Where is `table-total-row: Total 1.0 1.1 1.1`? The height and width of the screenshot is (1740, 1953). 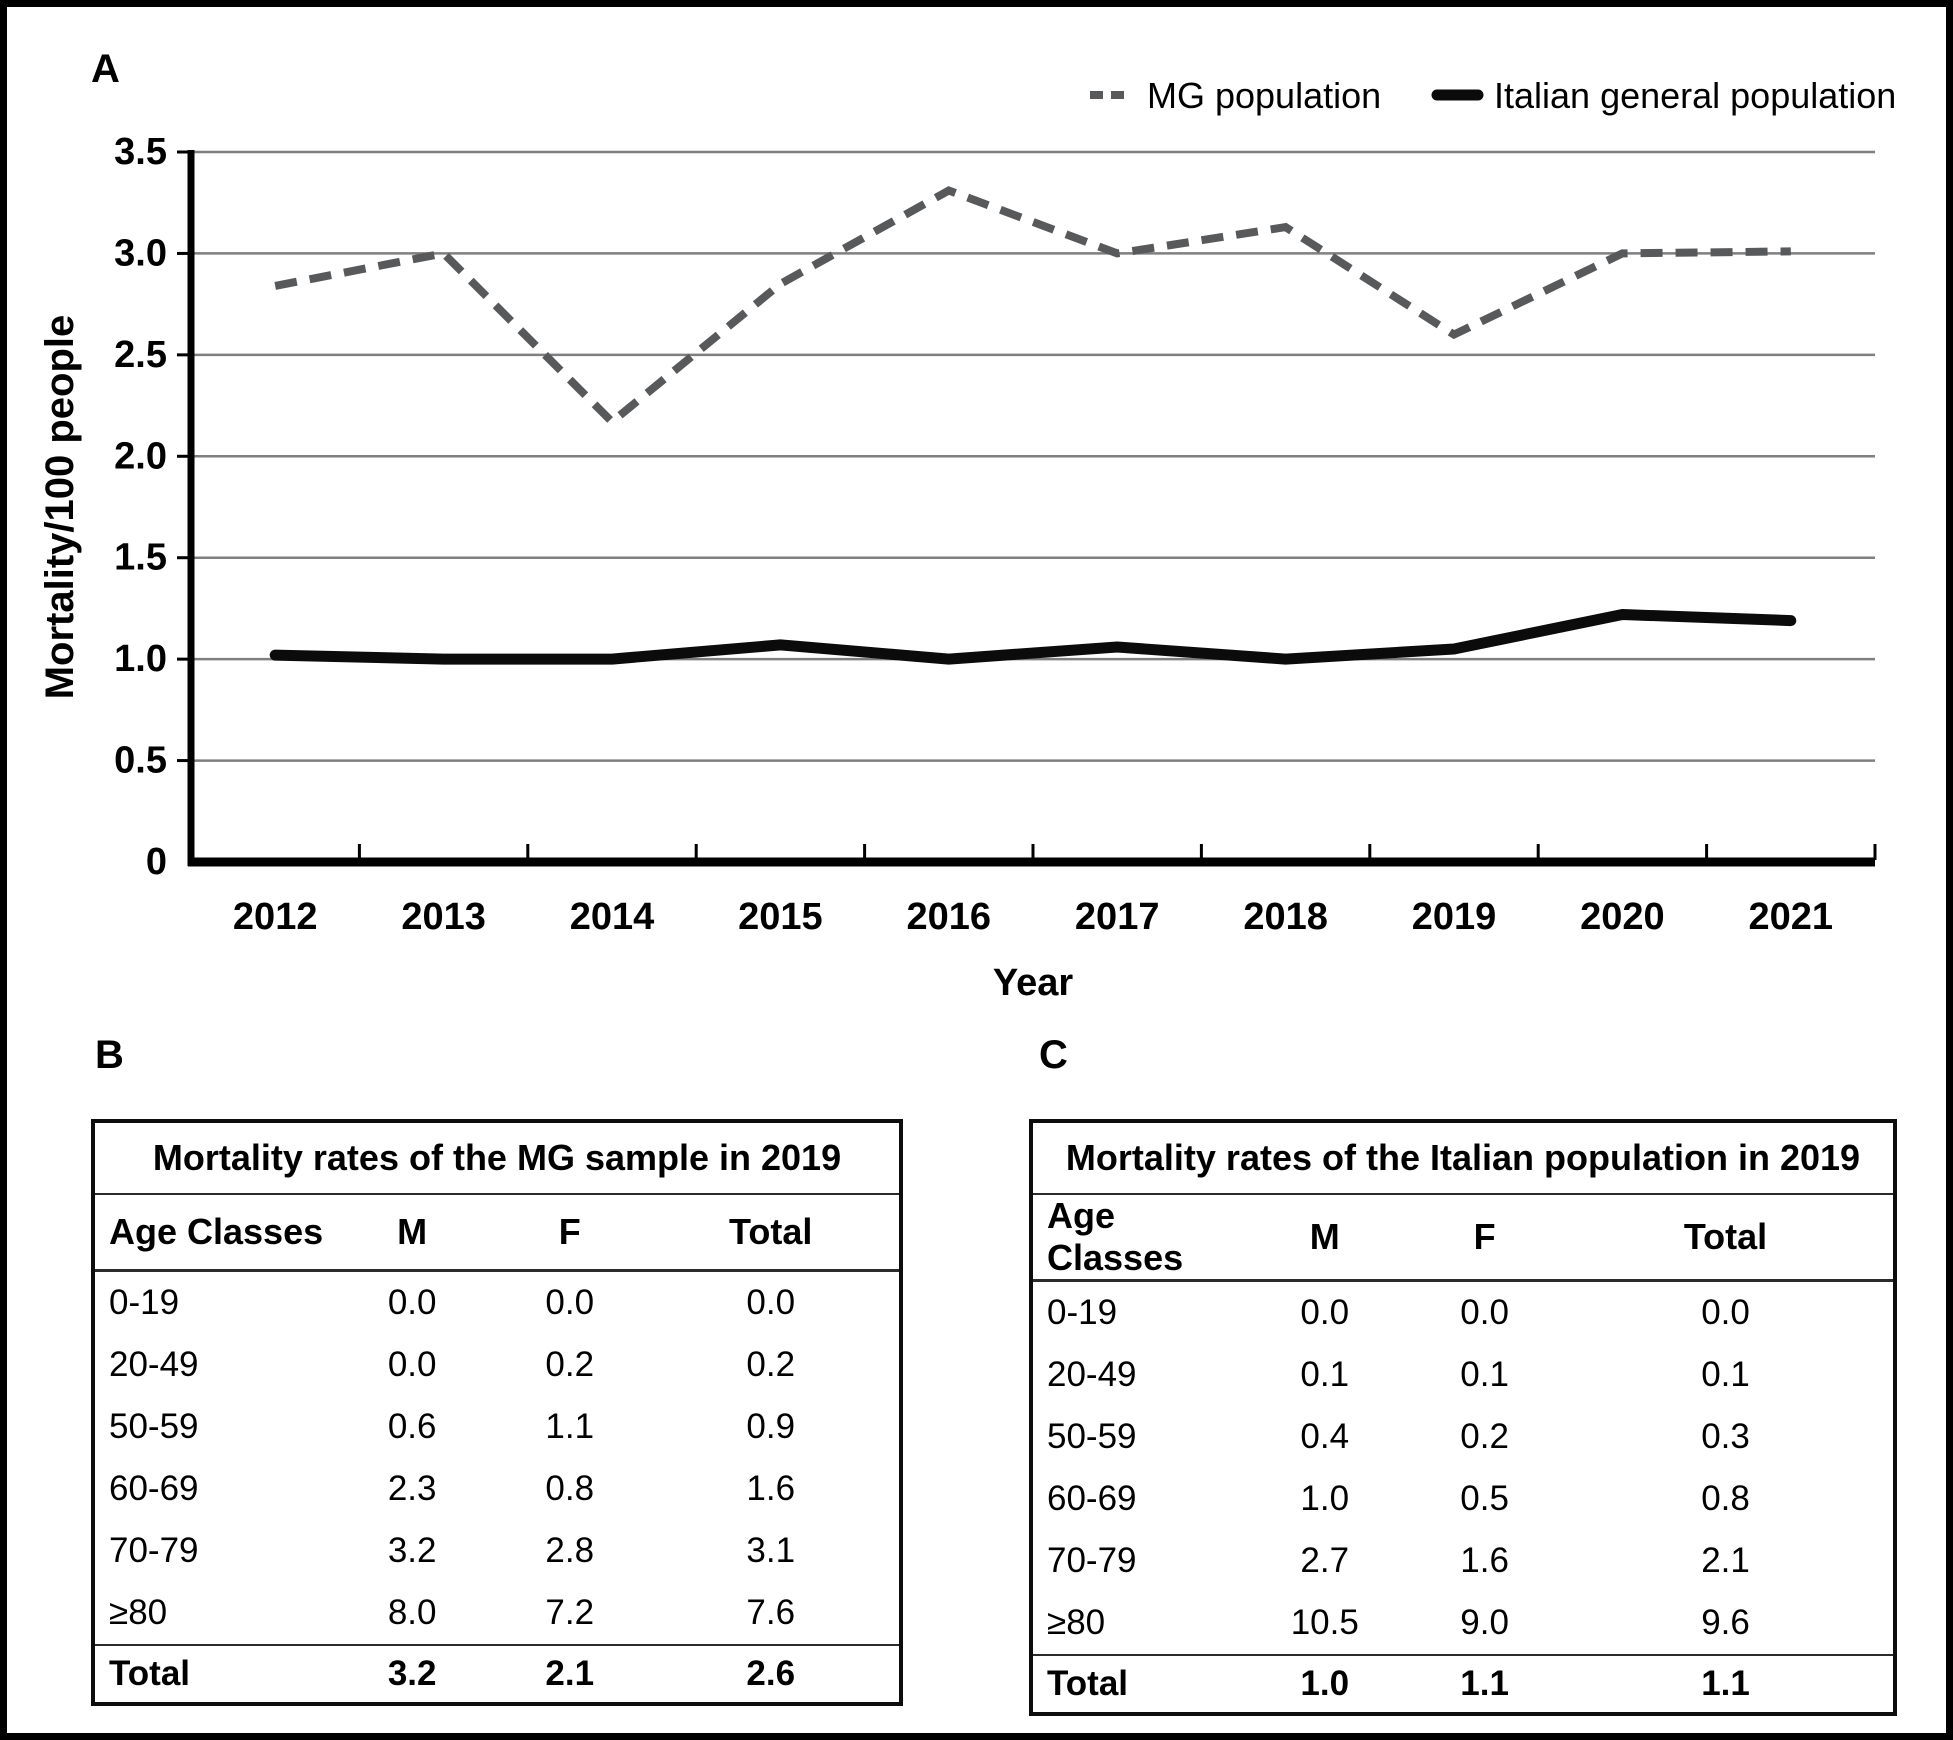 table-total-row: Total 1.0 1.1 1.1 is located at coordinates (1463, 1684).